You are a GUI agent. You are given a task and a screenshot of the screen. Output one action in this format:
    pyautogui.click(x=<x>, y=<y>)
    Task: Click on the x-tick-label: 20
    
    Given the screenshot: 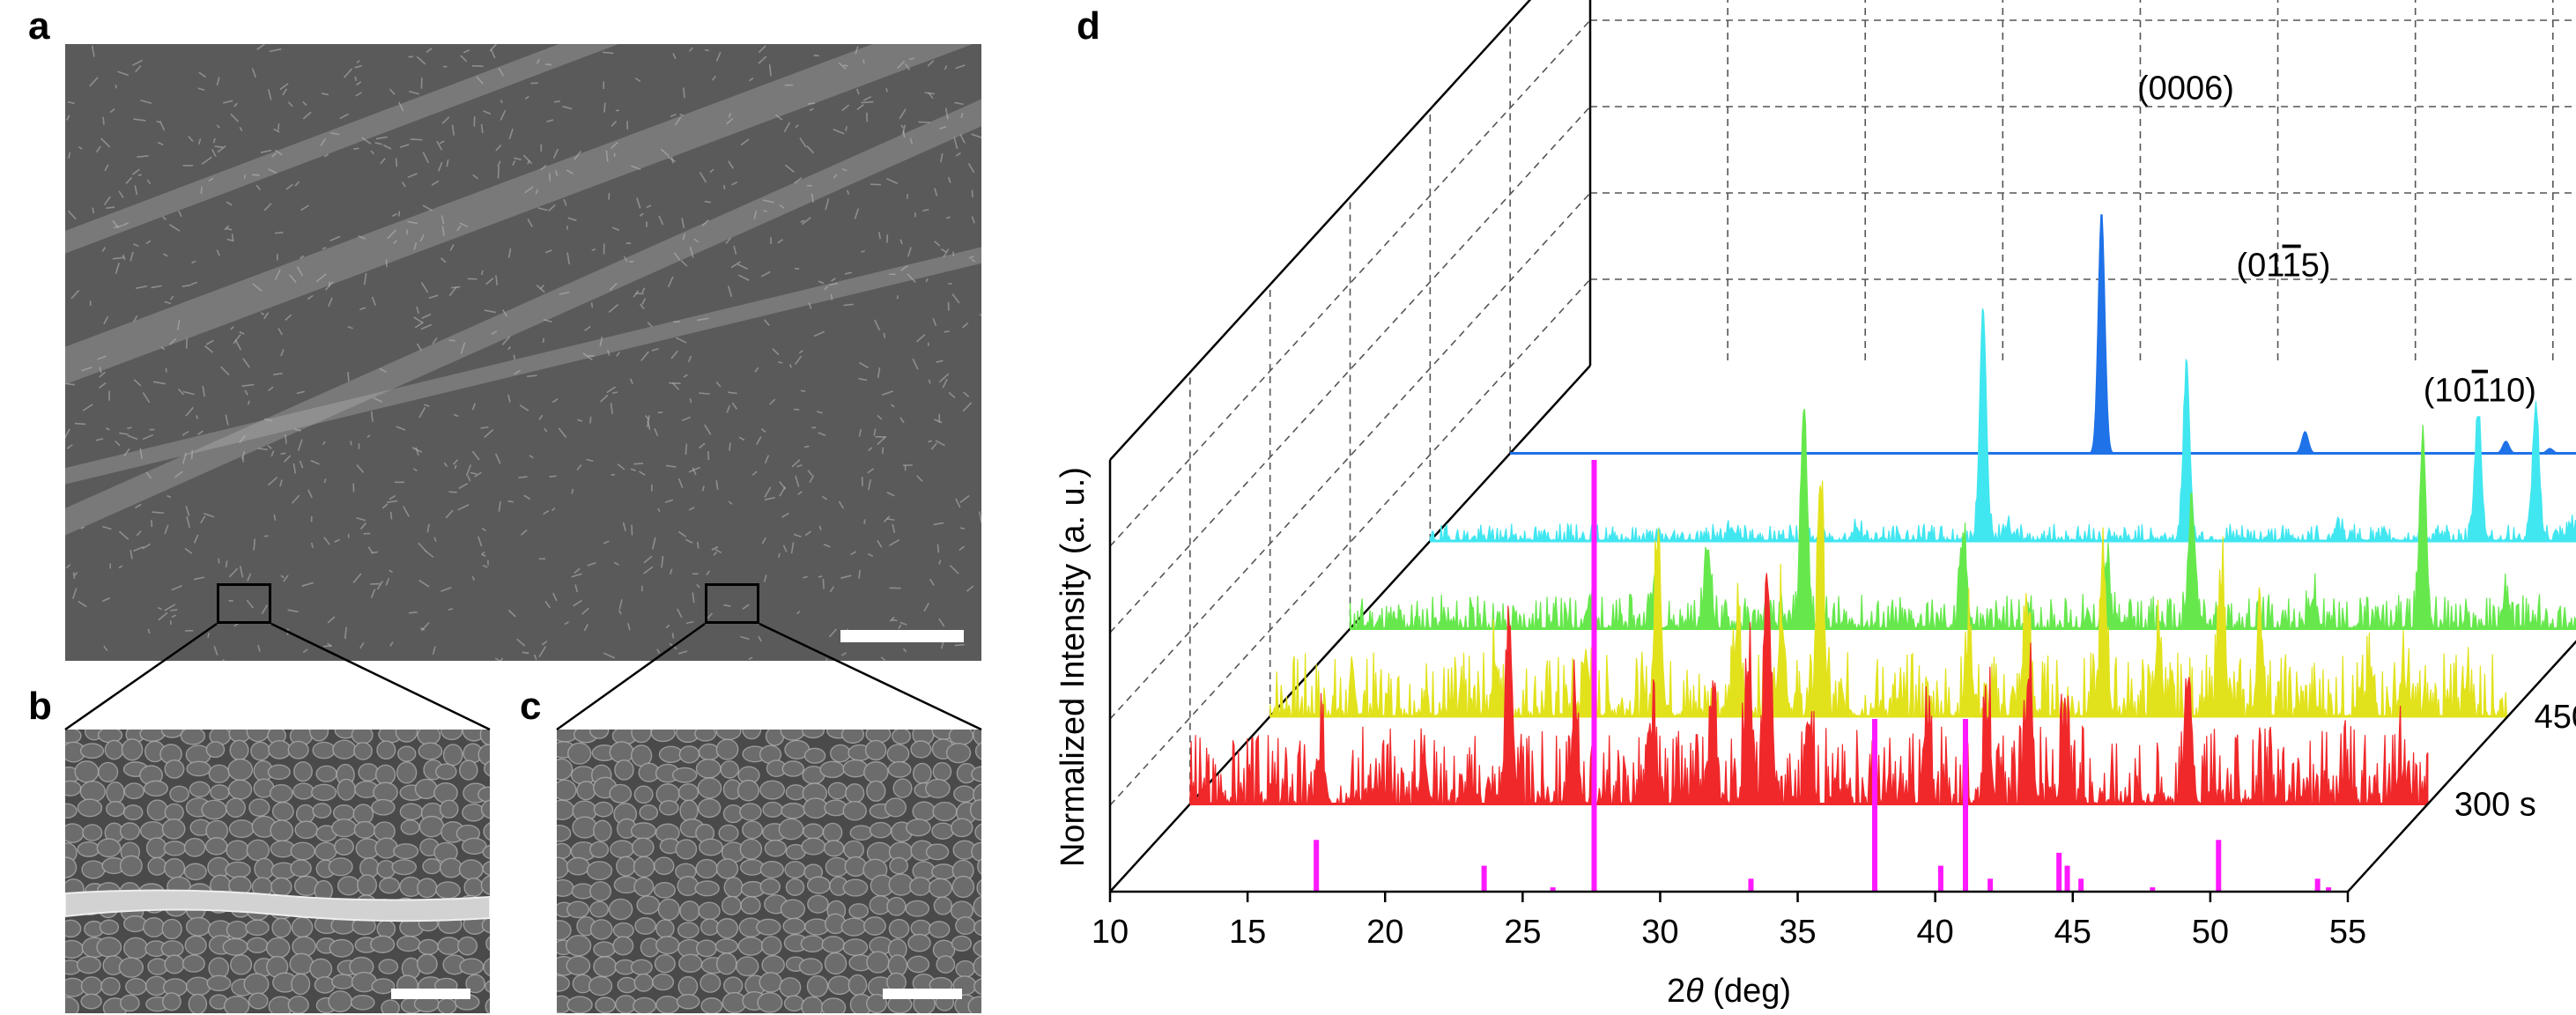 What is the action you would take?
    pyautogui.click(x=1385, y=932)
    